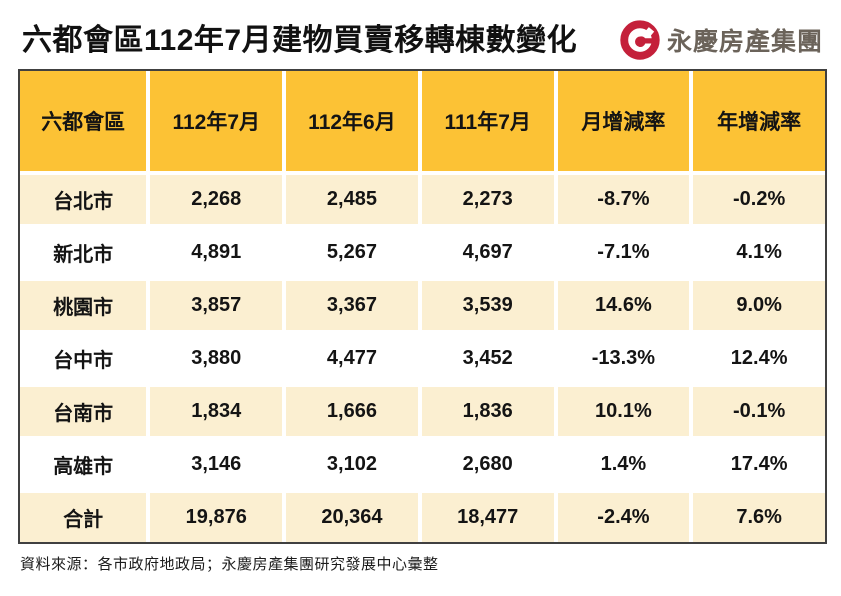 This screenshot has height=596, width=841. What do you see at coordinates (759, 252) in the screenshot?
I see `table-cell: 4.1%` at bounding box center [759, 252].